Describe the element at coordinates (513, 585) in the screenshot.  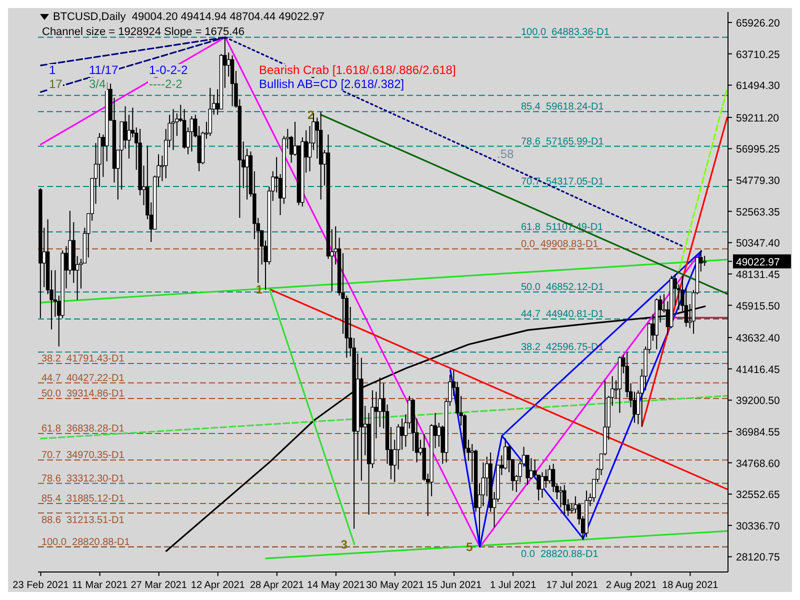
I see `x-tick-label: 1 Jul 2021` at that location.